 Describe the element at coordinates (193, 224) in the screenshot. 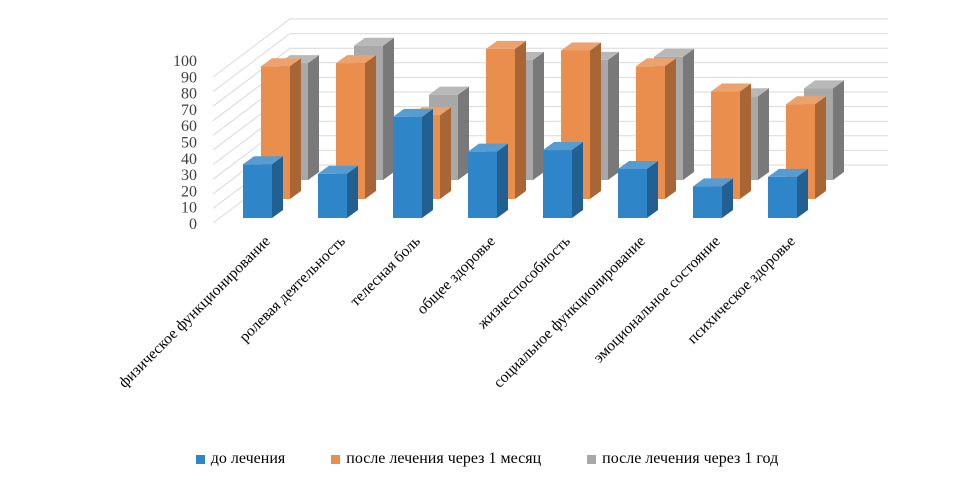

I see `y-tick-label-0: 0` at that location.